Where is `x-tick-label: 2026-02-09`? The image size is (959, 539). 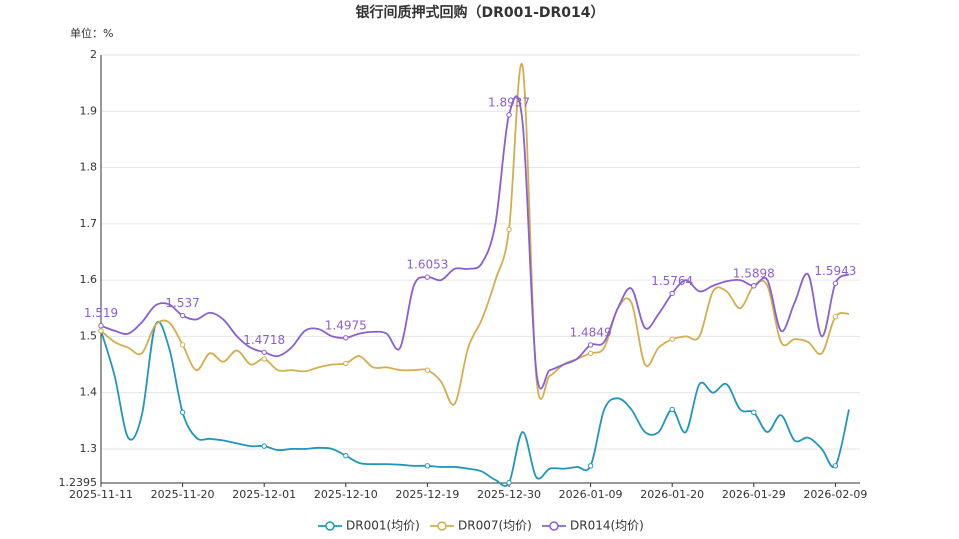 x-tick-label: 2026-02-09 is located at coordinates (835, 494).